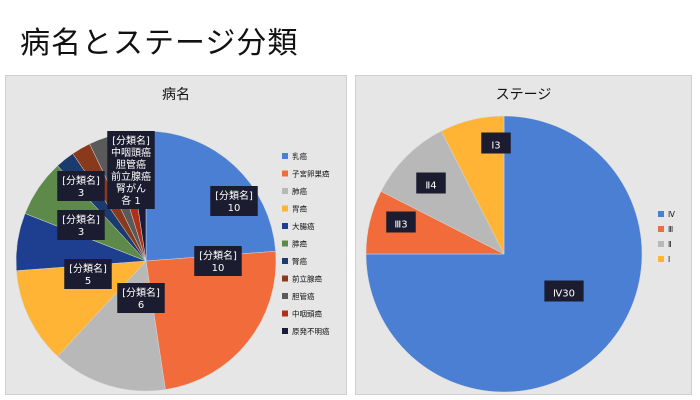  What do you see at coordinates (671, 214) in the screenshot?
I see `svg-text: Ⅳ` at bounding box center [671, 214].